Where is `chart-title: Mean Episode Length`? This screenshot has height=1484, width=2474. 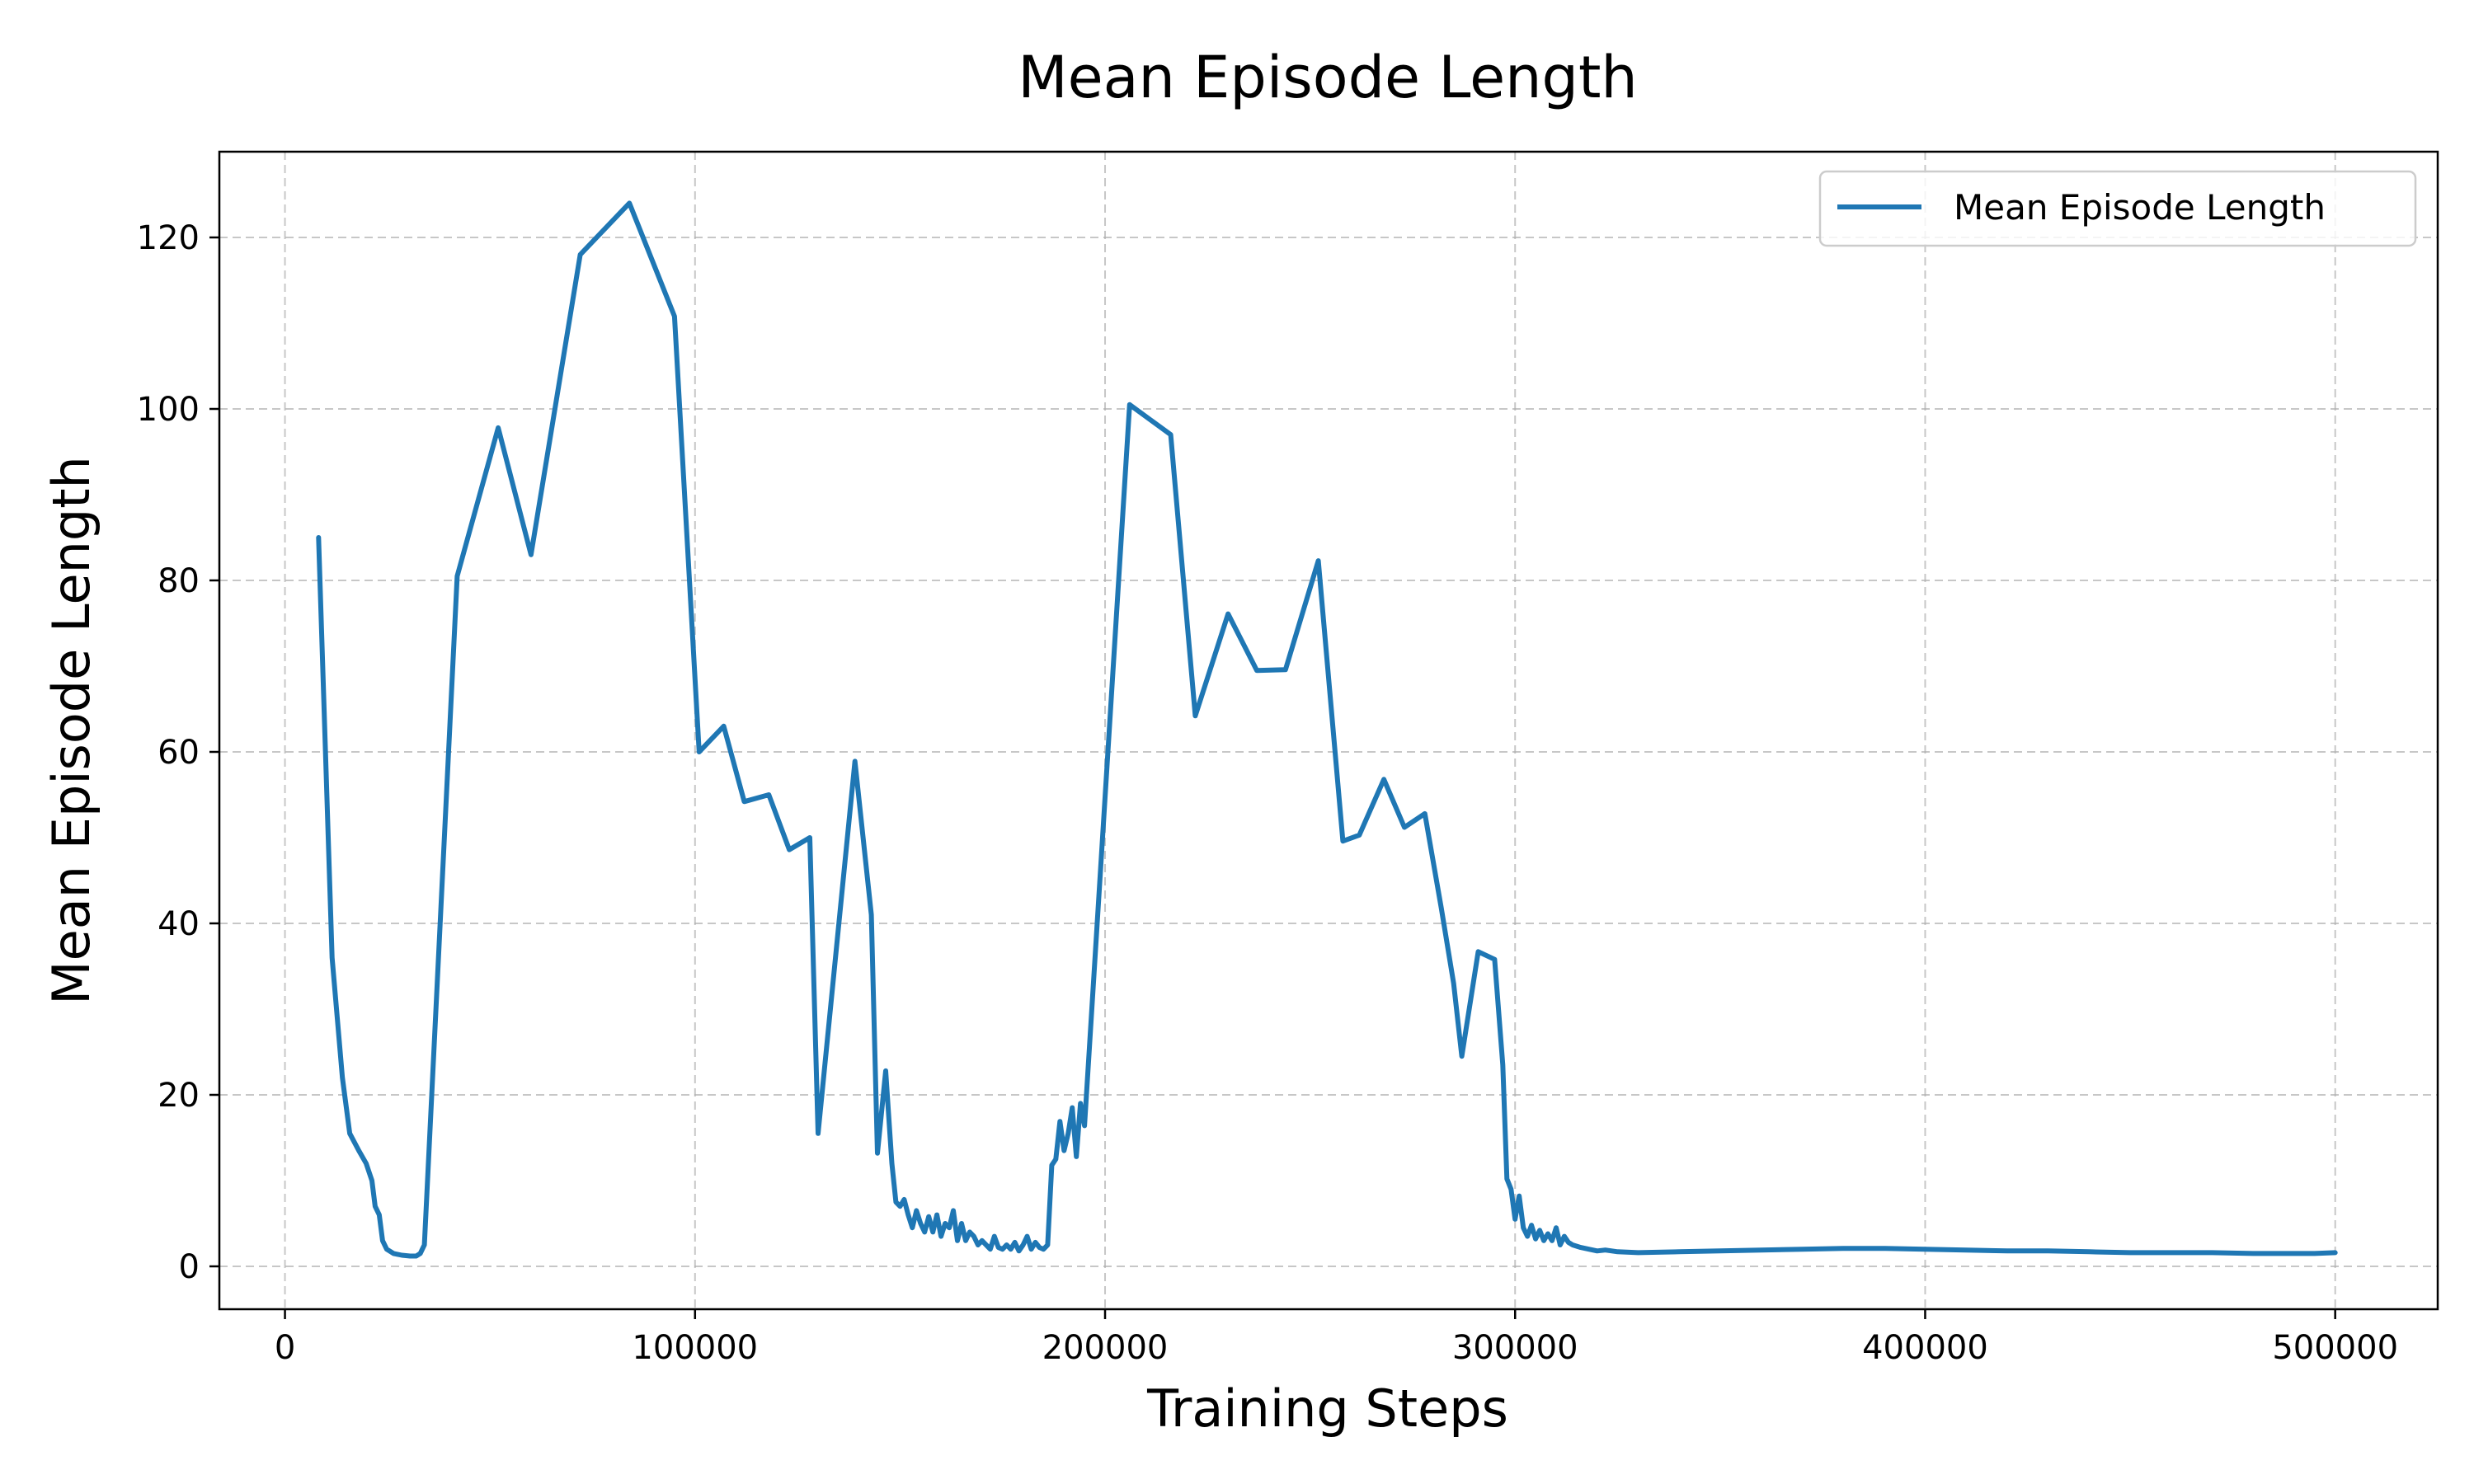
chart-title: Mean Episode Length is located at coordinates (1328, 77).